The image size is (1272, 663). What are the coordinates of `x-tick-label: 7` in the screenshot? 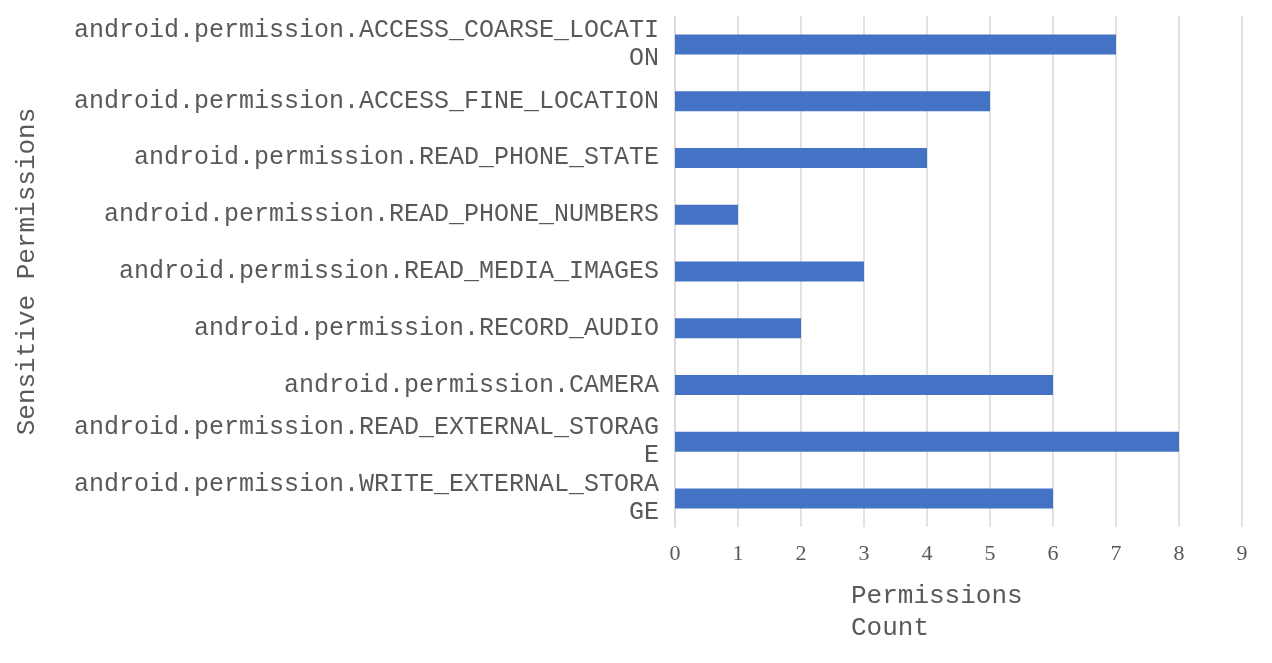 It's located at (1116, 552).